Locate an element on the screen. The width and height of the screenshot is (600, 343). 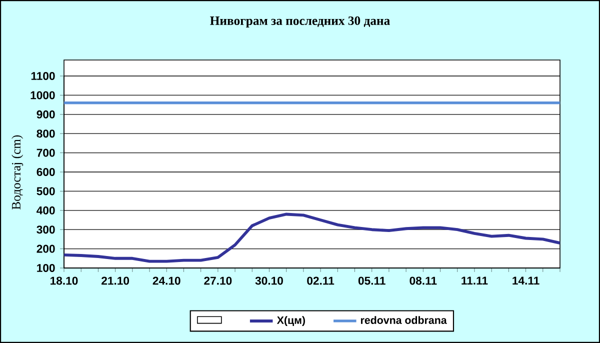
x-tick-label: 21.10 is located at coordinates (116, 280).